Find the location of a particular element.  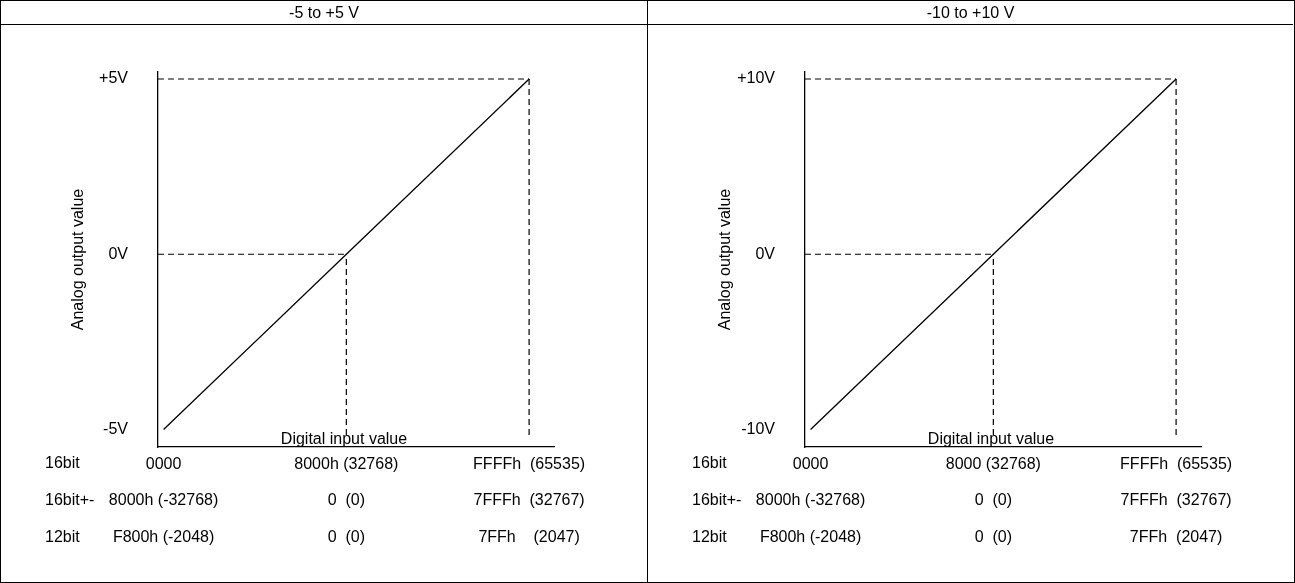

y-tick-label: +10V is located at coordinates (756, 78).